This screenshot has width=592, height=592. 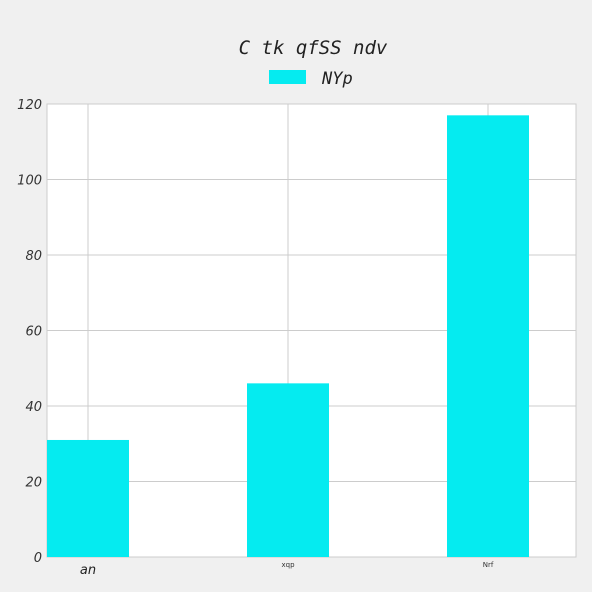 What do you see at coordinates (33, 483) in the screenshot?
I see `y-tick-label: 20` at bounding box center [33, 483].